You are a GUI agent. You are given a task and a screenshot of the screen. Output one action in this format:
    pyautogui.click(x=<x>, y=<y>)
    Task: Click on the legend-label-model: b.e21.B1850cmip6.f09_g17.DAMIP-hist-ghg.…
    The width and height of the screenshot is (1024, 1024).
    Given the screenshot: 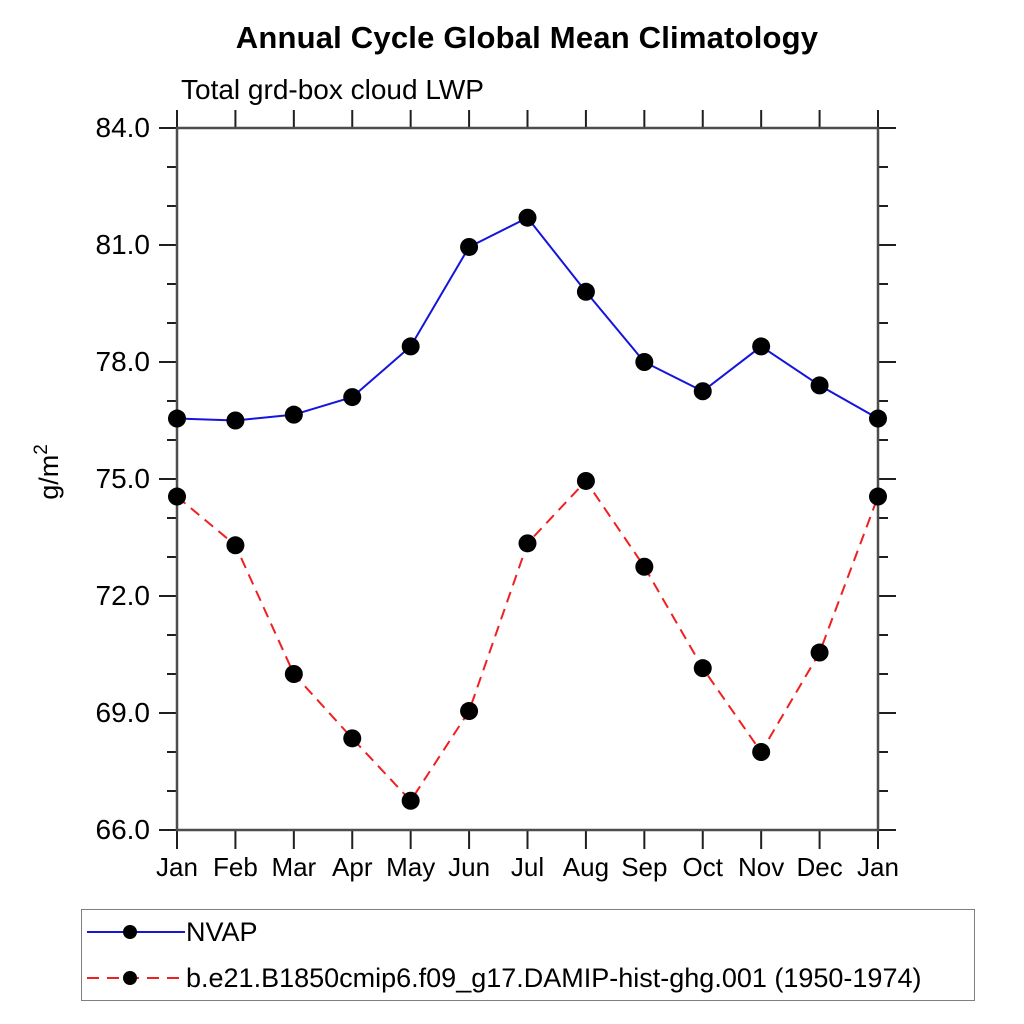 What is the action you would take?
    pyautogui.click(x=554, y=977)
    